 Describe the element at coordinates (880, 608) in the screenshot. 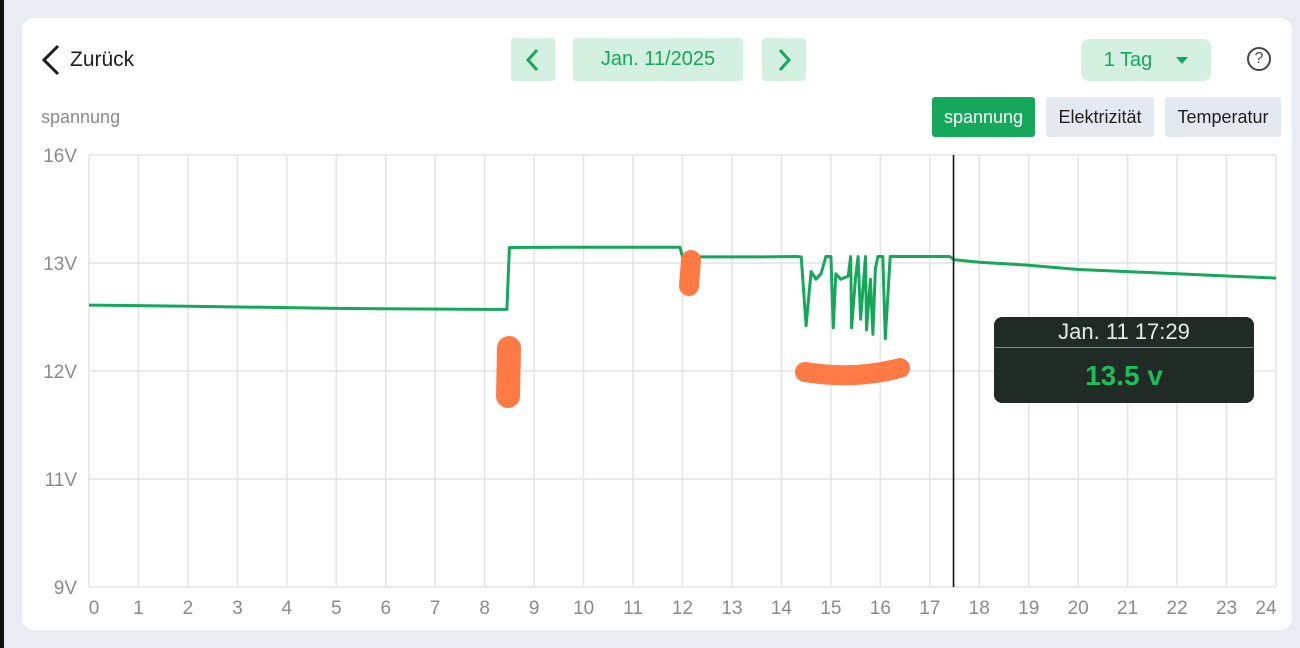

I see `x-tick-label: 16` at that location.